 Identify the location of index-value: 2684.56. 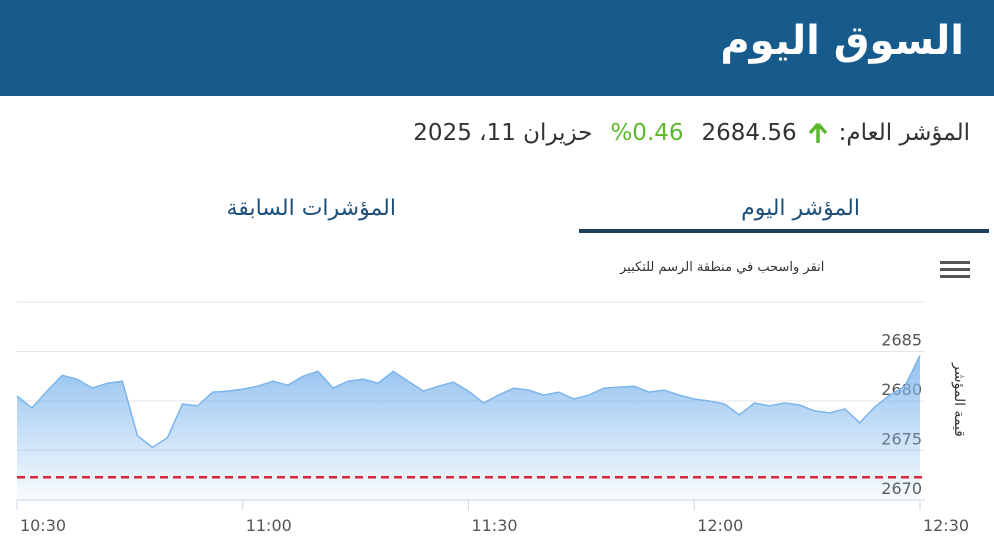
(749, 133).